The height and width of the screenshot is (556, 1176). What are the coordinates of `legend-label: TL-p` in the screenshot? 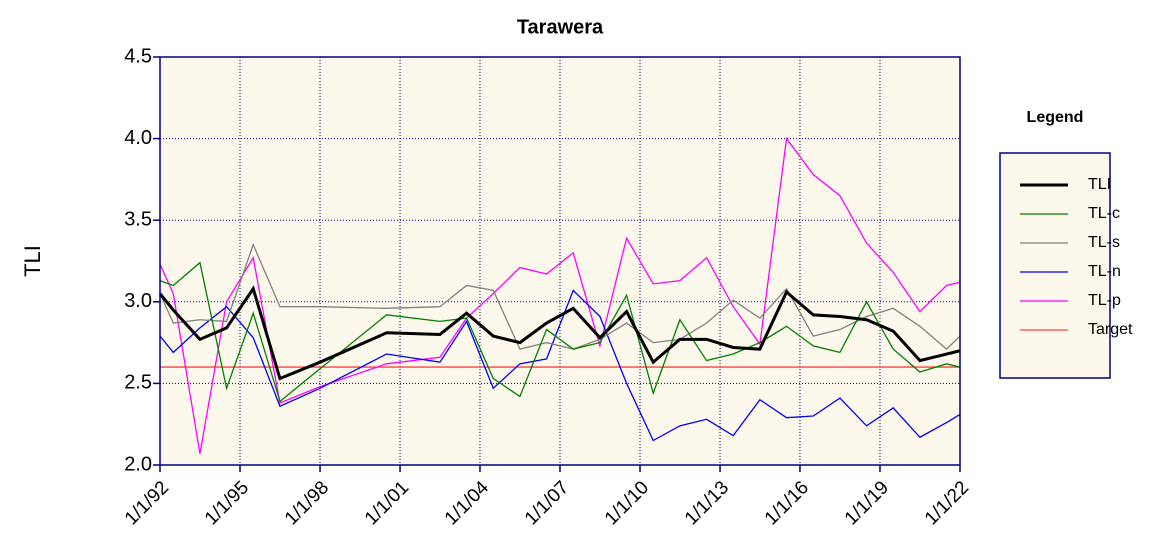 It's located at (1104, 300).